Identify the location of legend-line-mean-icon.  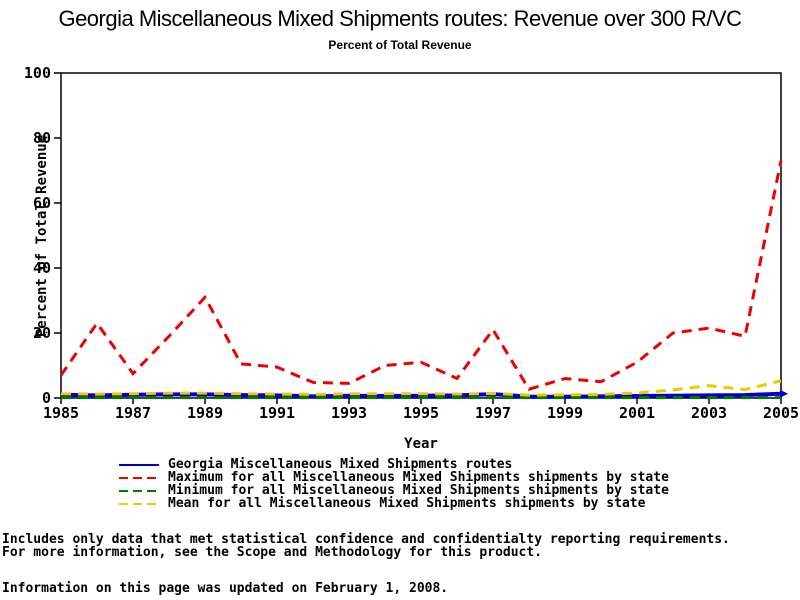
(139, 503).